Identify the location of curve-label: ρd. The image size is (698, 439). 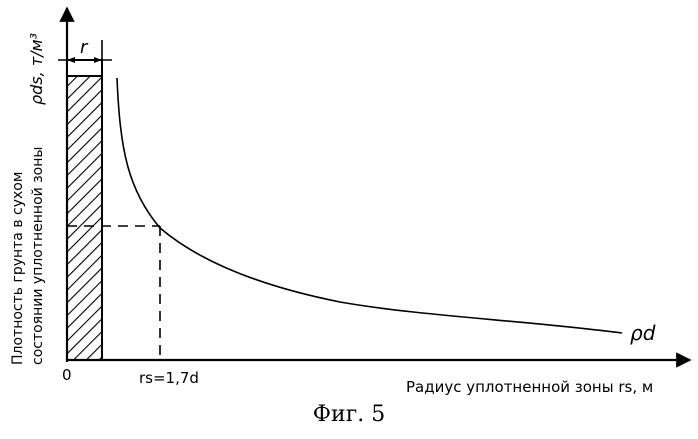
(643, 333).